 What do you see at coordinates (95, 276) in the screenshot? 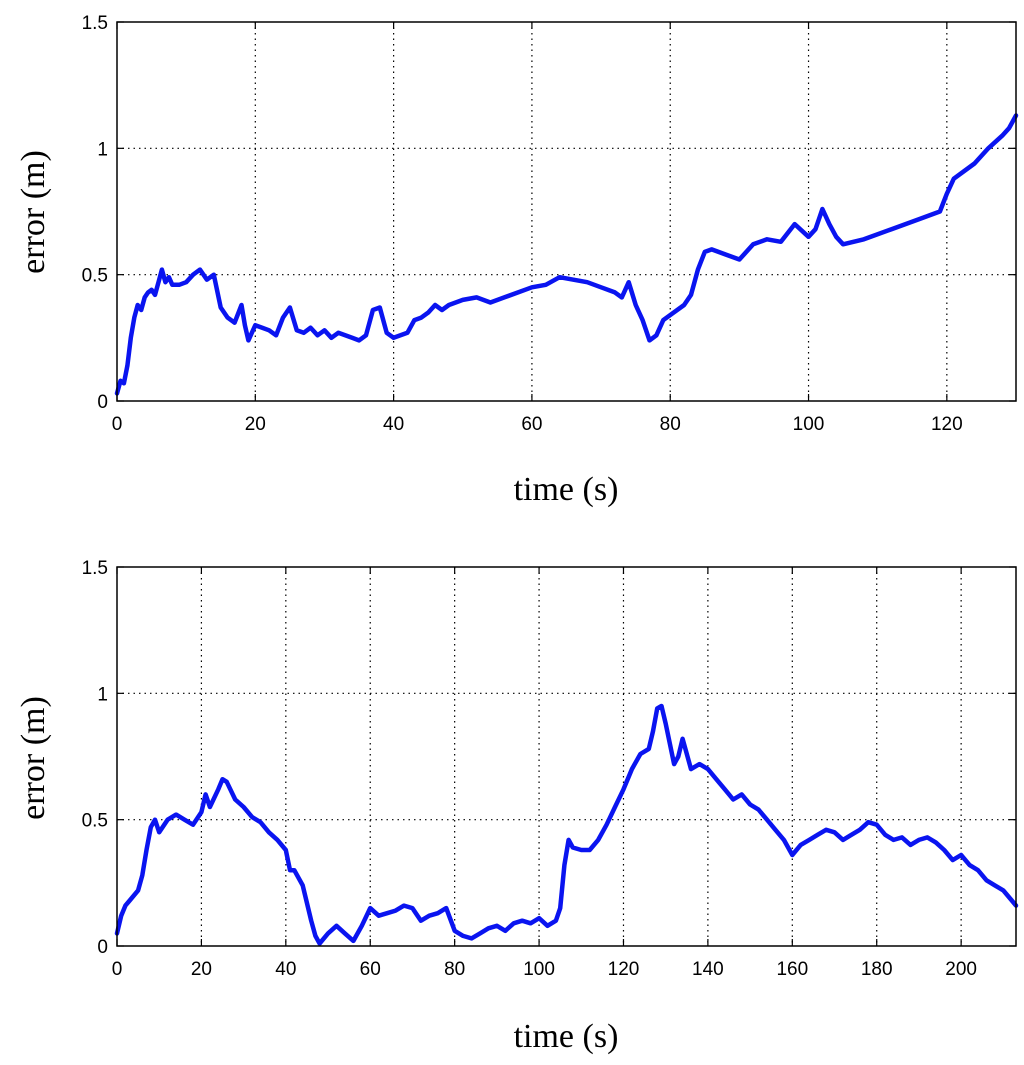
I see `y-tick-label-top-1: 0.5` at bounding box center [95, 276].